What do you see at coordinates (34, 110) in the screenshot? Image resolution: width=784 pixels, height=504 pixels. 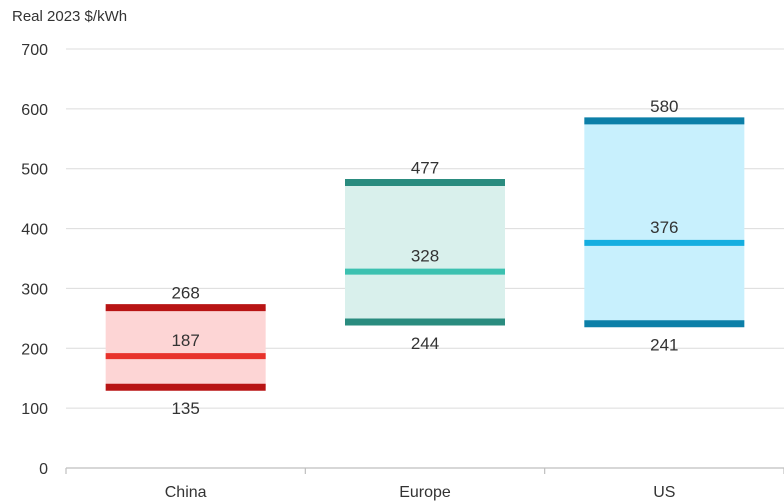 I see `y-tick-label: 600` at bounding box center [34, 110].